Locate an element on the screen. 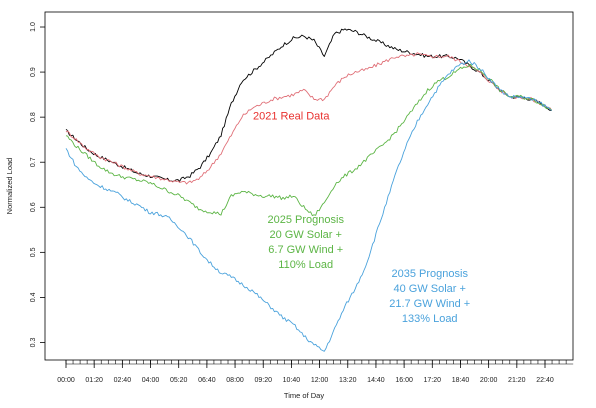 Image resolution: width=596 pixels, height=408 pixels. x-tick-label: 06:40 is located at coordinates (207, 380).